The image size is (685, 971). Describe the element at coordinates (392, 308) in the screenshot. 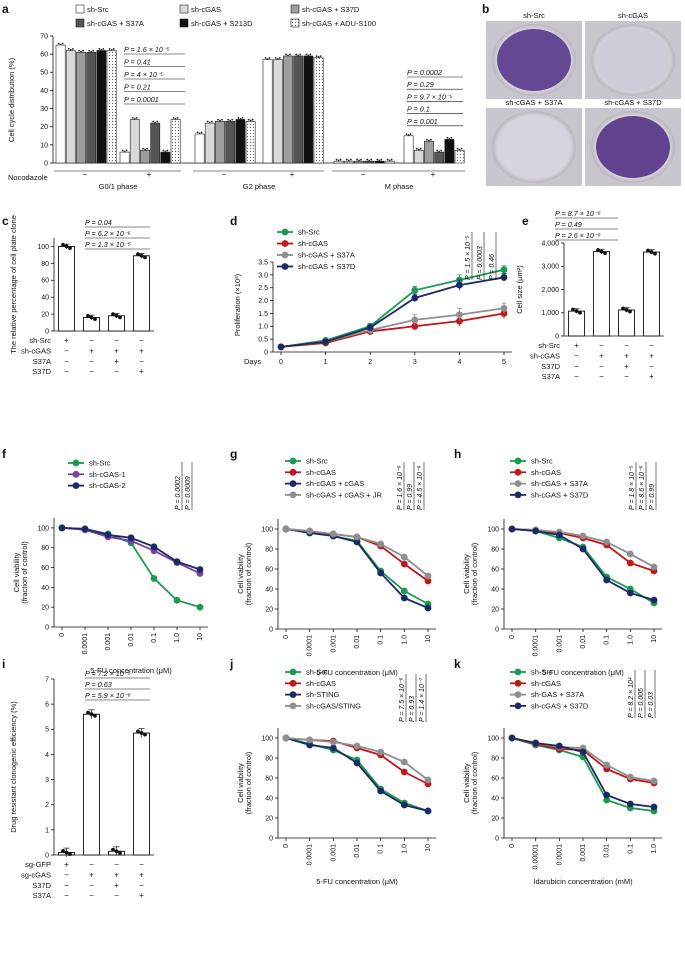

I see `series-line` at that location.